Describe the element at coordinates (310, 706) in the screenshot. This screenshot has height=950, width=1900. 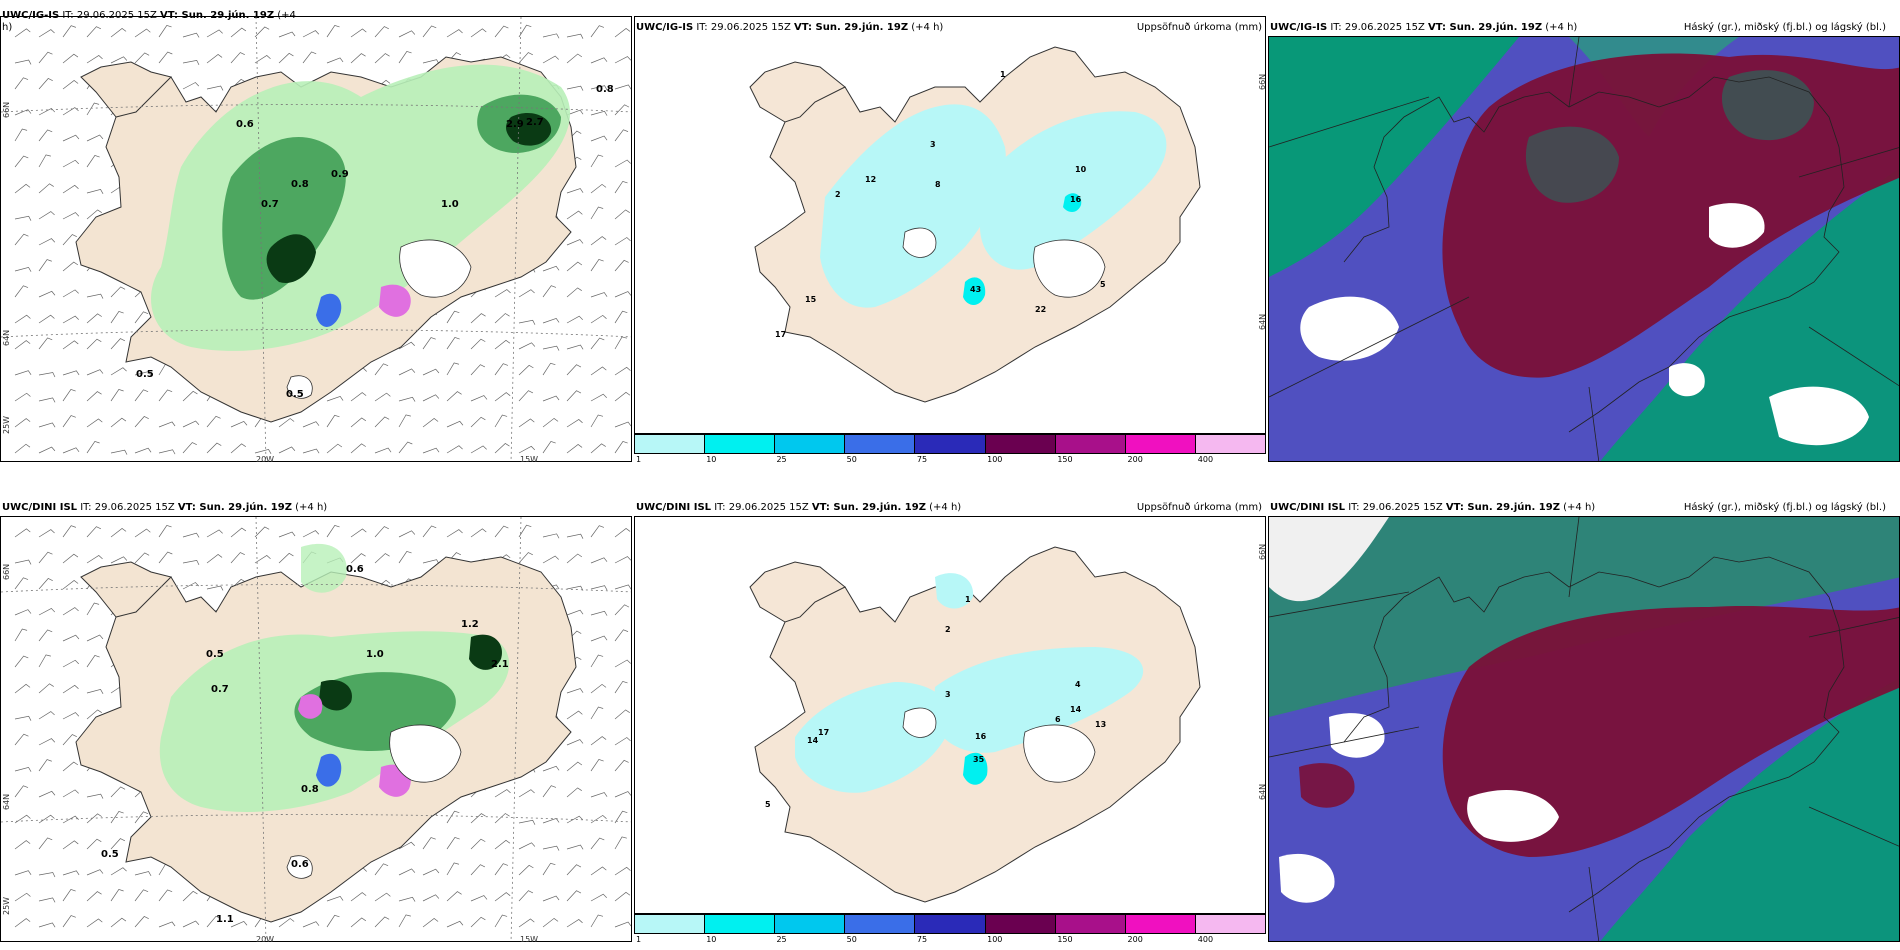
I see `precip-magenta` at that location.